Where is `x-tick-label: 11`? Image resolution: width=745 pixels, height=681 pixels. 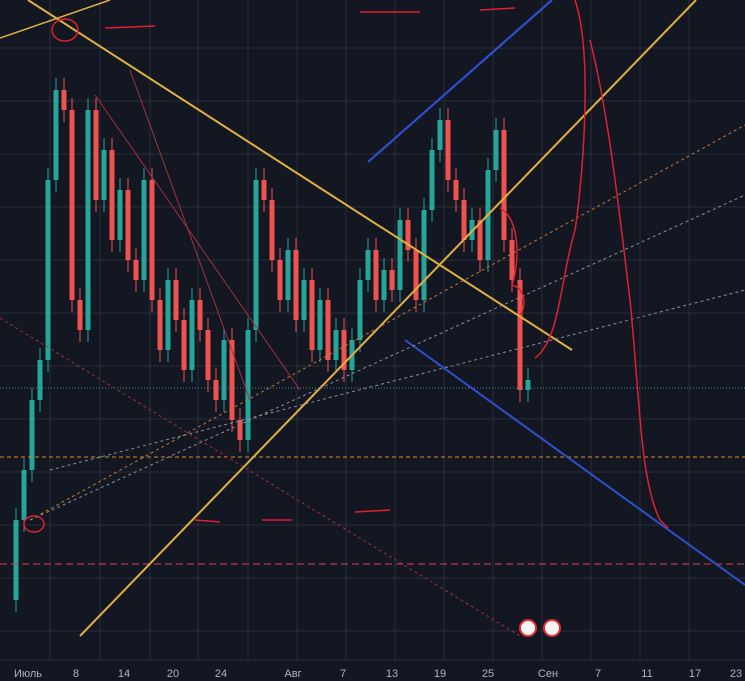 x-tick-label: 11 is located at coordinates (646, 674).